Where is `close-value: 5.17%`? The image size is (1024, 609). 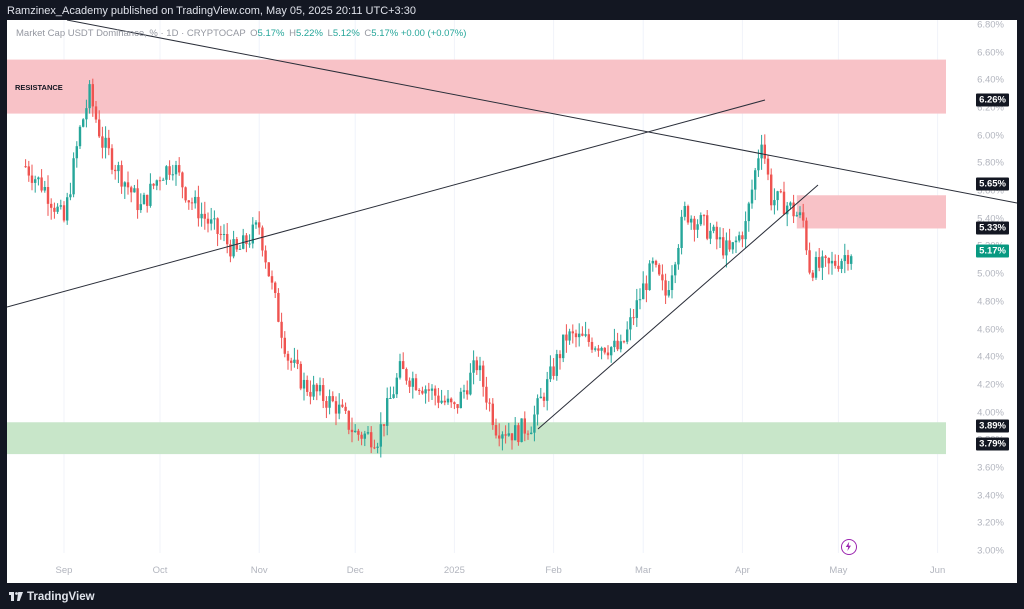 close-value: 5.17% is located at coordinates (385, 33).